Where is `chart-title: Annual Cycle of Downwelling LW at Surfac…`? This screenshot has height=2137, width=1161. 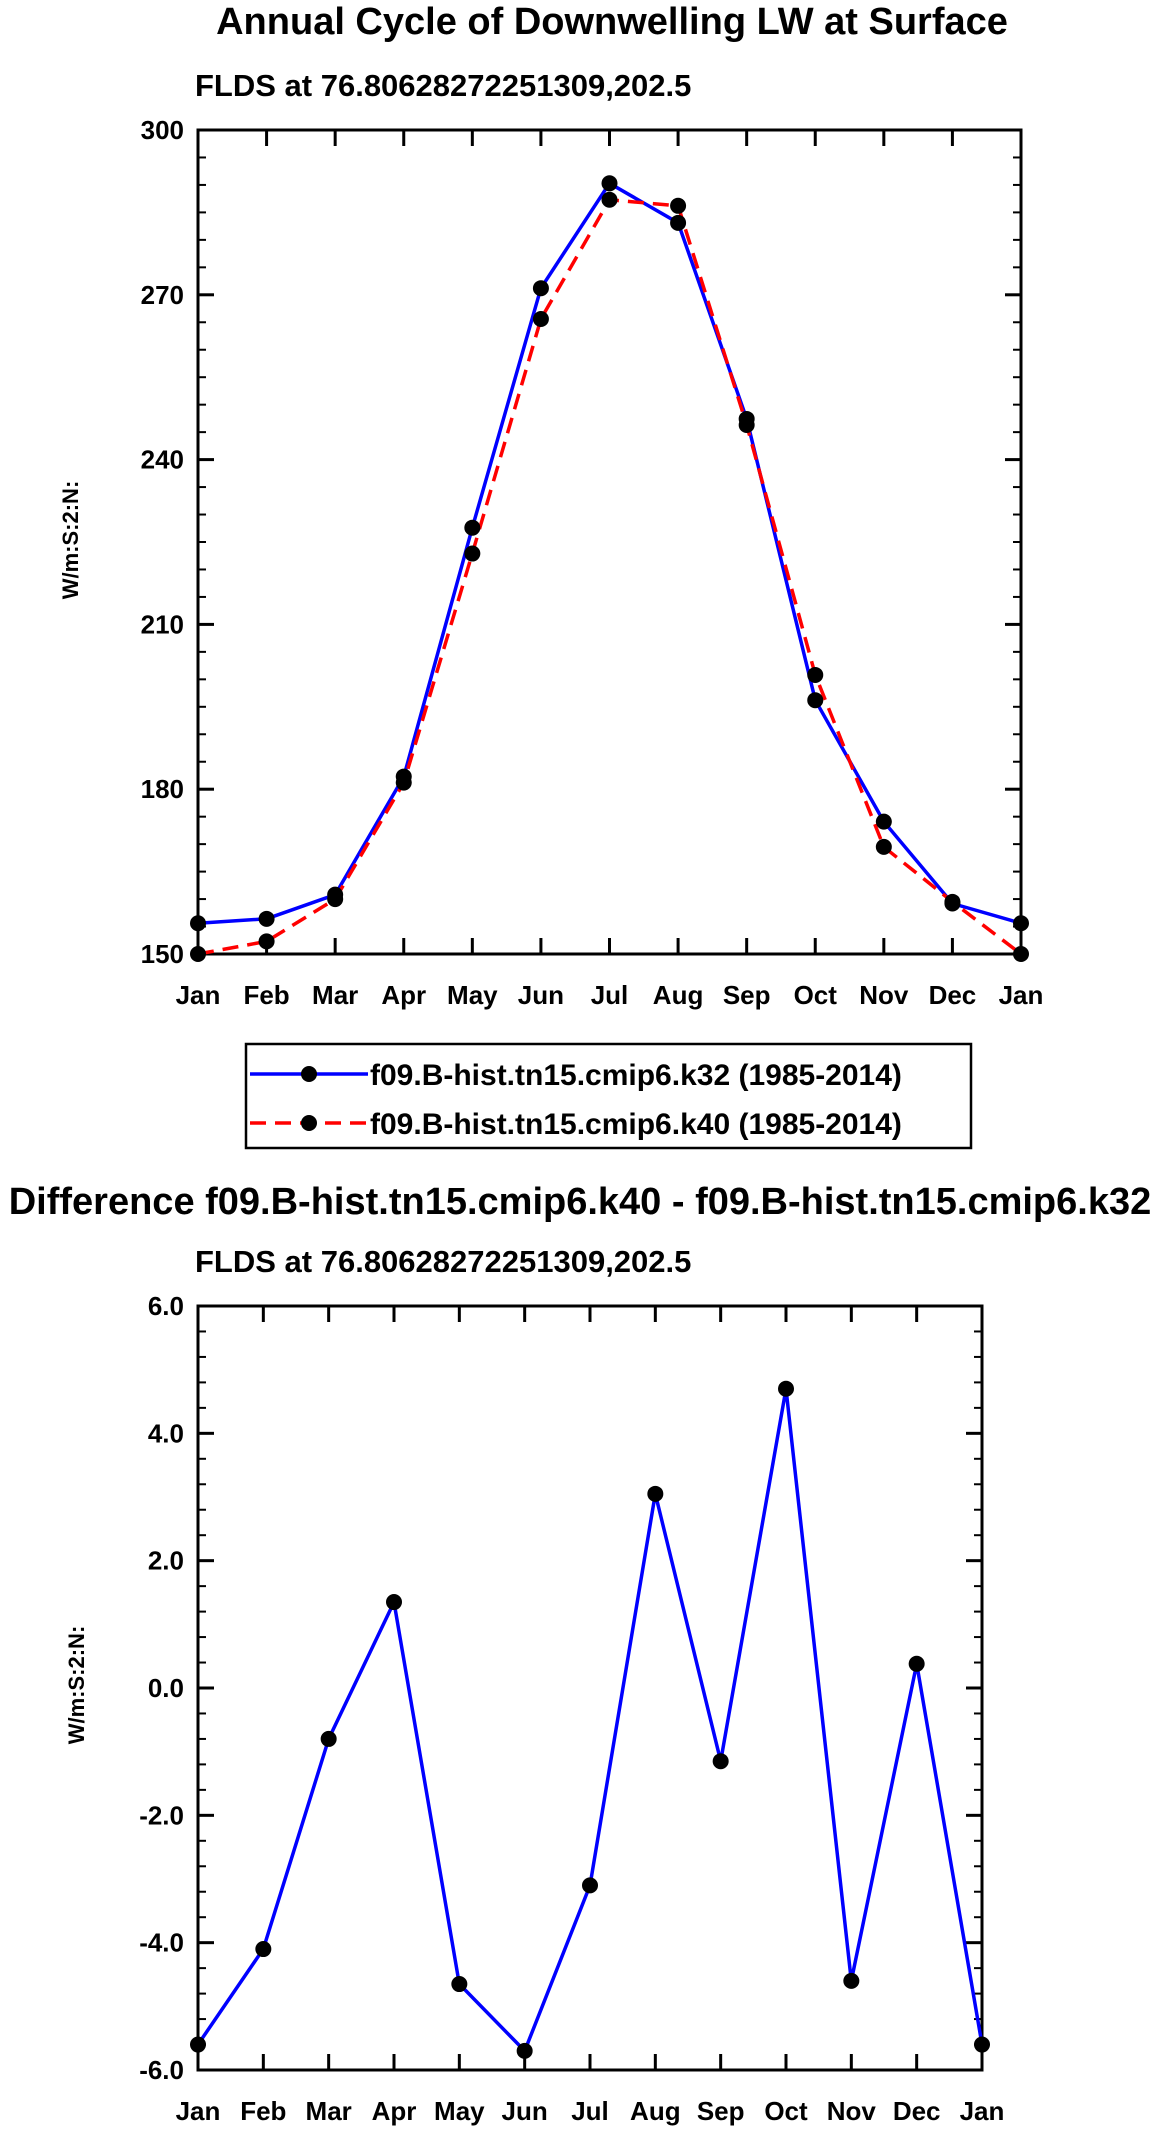 chart-title: Annual Cycle of Downwelling LW at Surfac… is located at coordinates (612, 22).